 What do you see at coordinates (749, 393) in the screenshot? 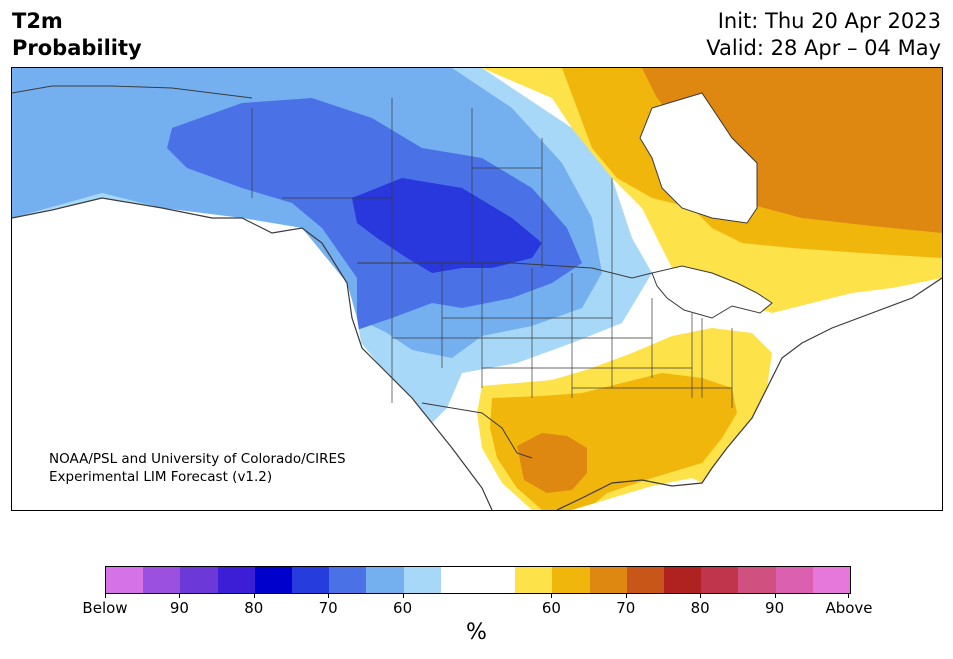
I see `east-coastline` at bounding box center [749, 393].